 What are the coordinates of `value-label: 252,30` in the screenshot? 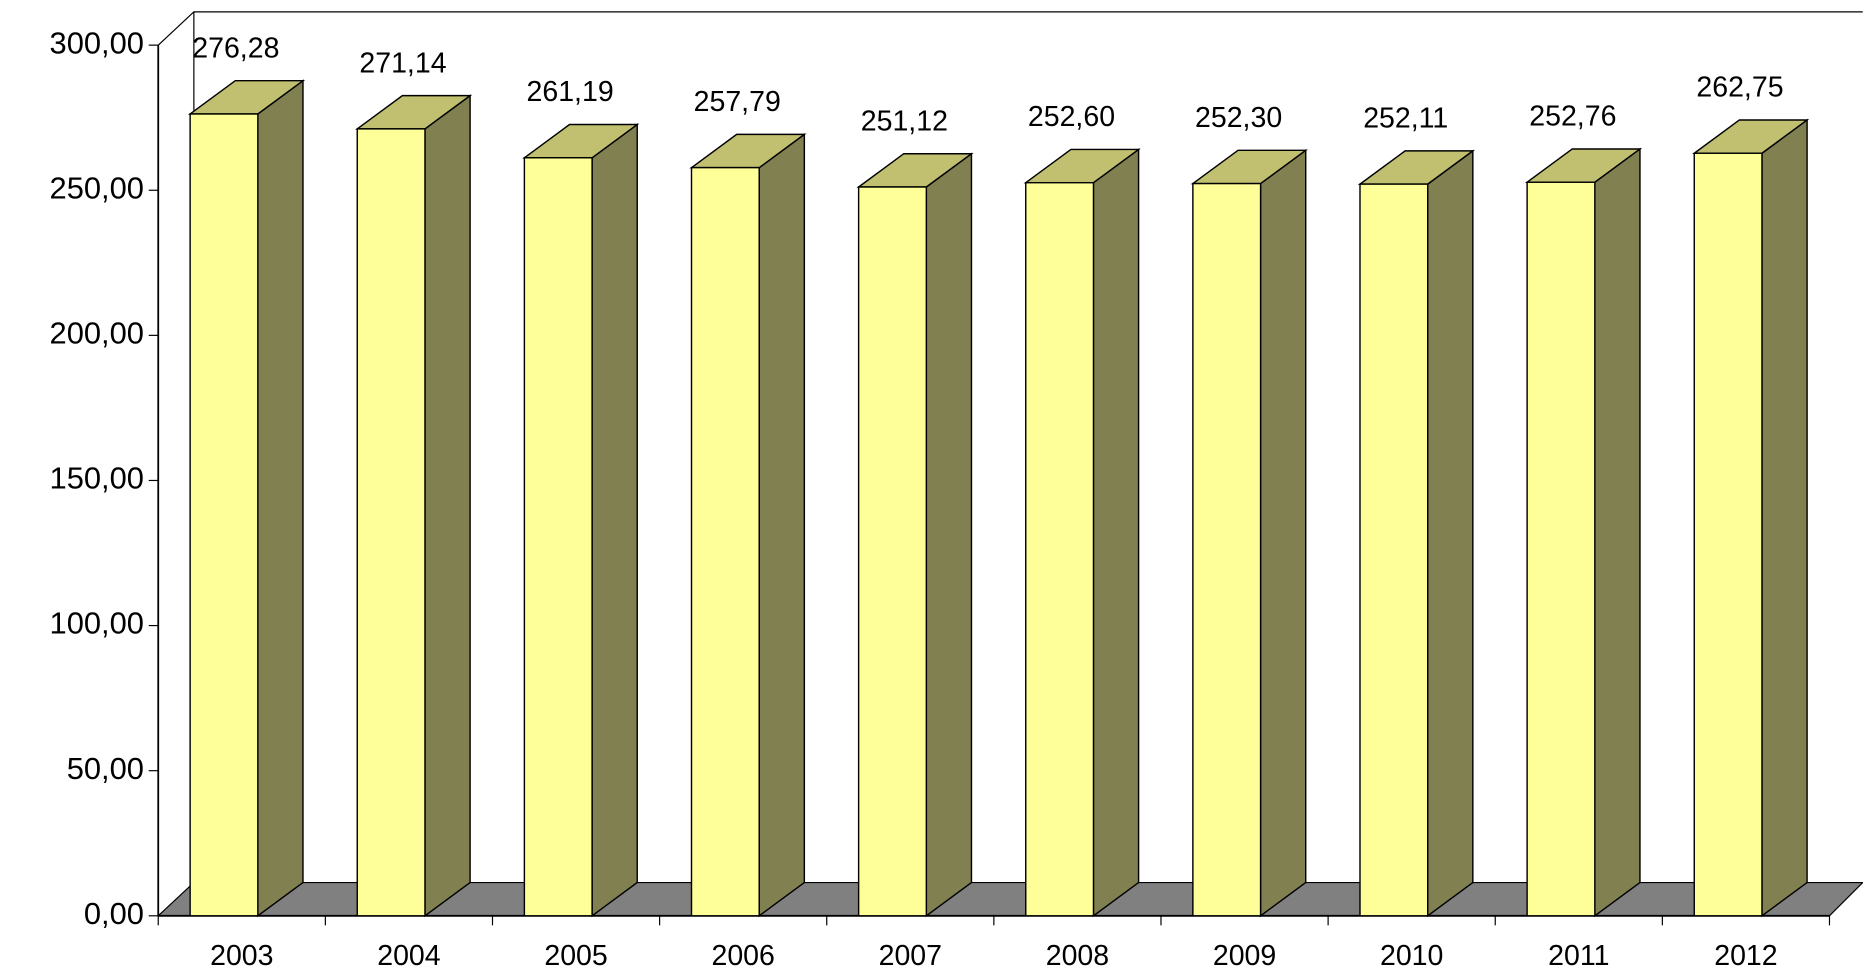 It's located at (1238, 118).